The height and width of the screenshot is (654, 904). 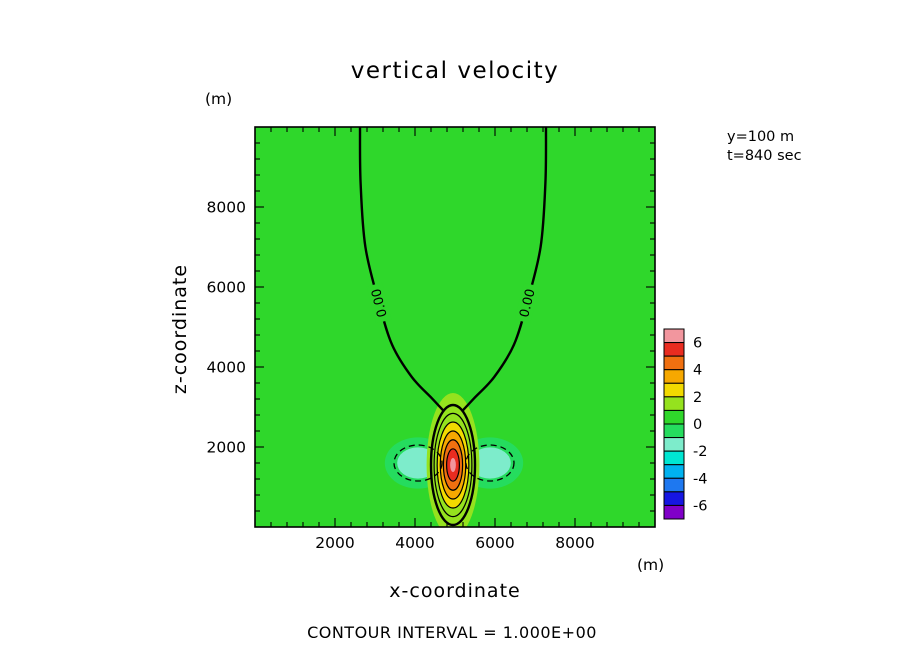 What do you see at coordinates (226, 368) in the screenshot?
I see `z-tick-label: 4000` at bounding box center [226, 368].